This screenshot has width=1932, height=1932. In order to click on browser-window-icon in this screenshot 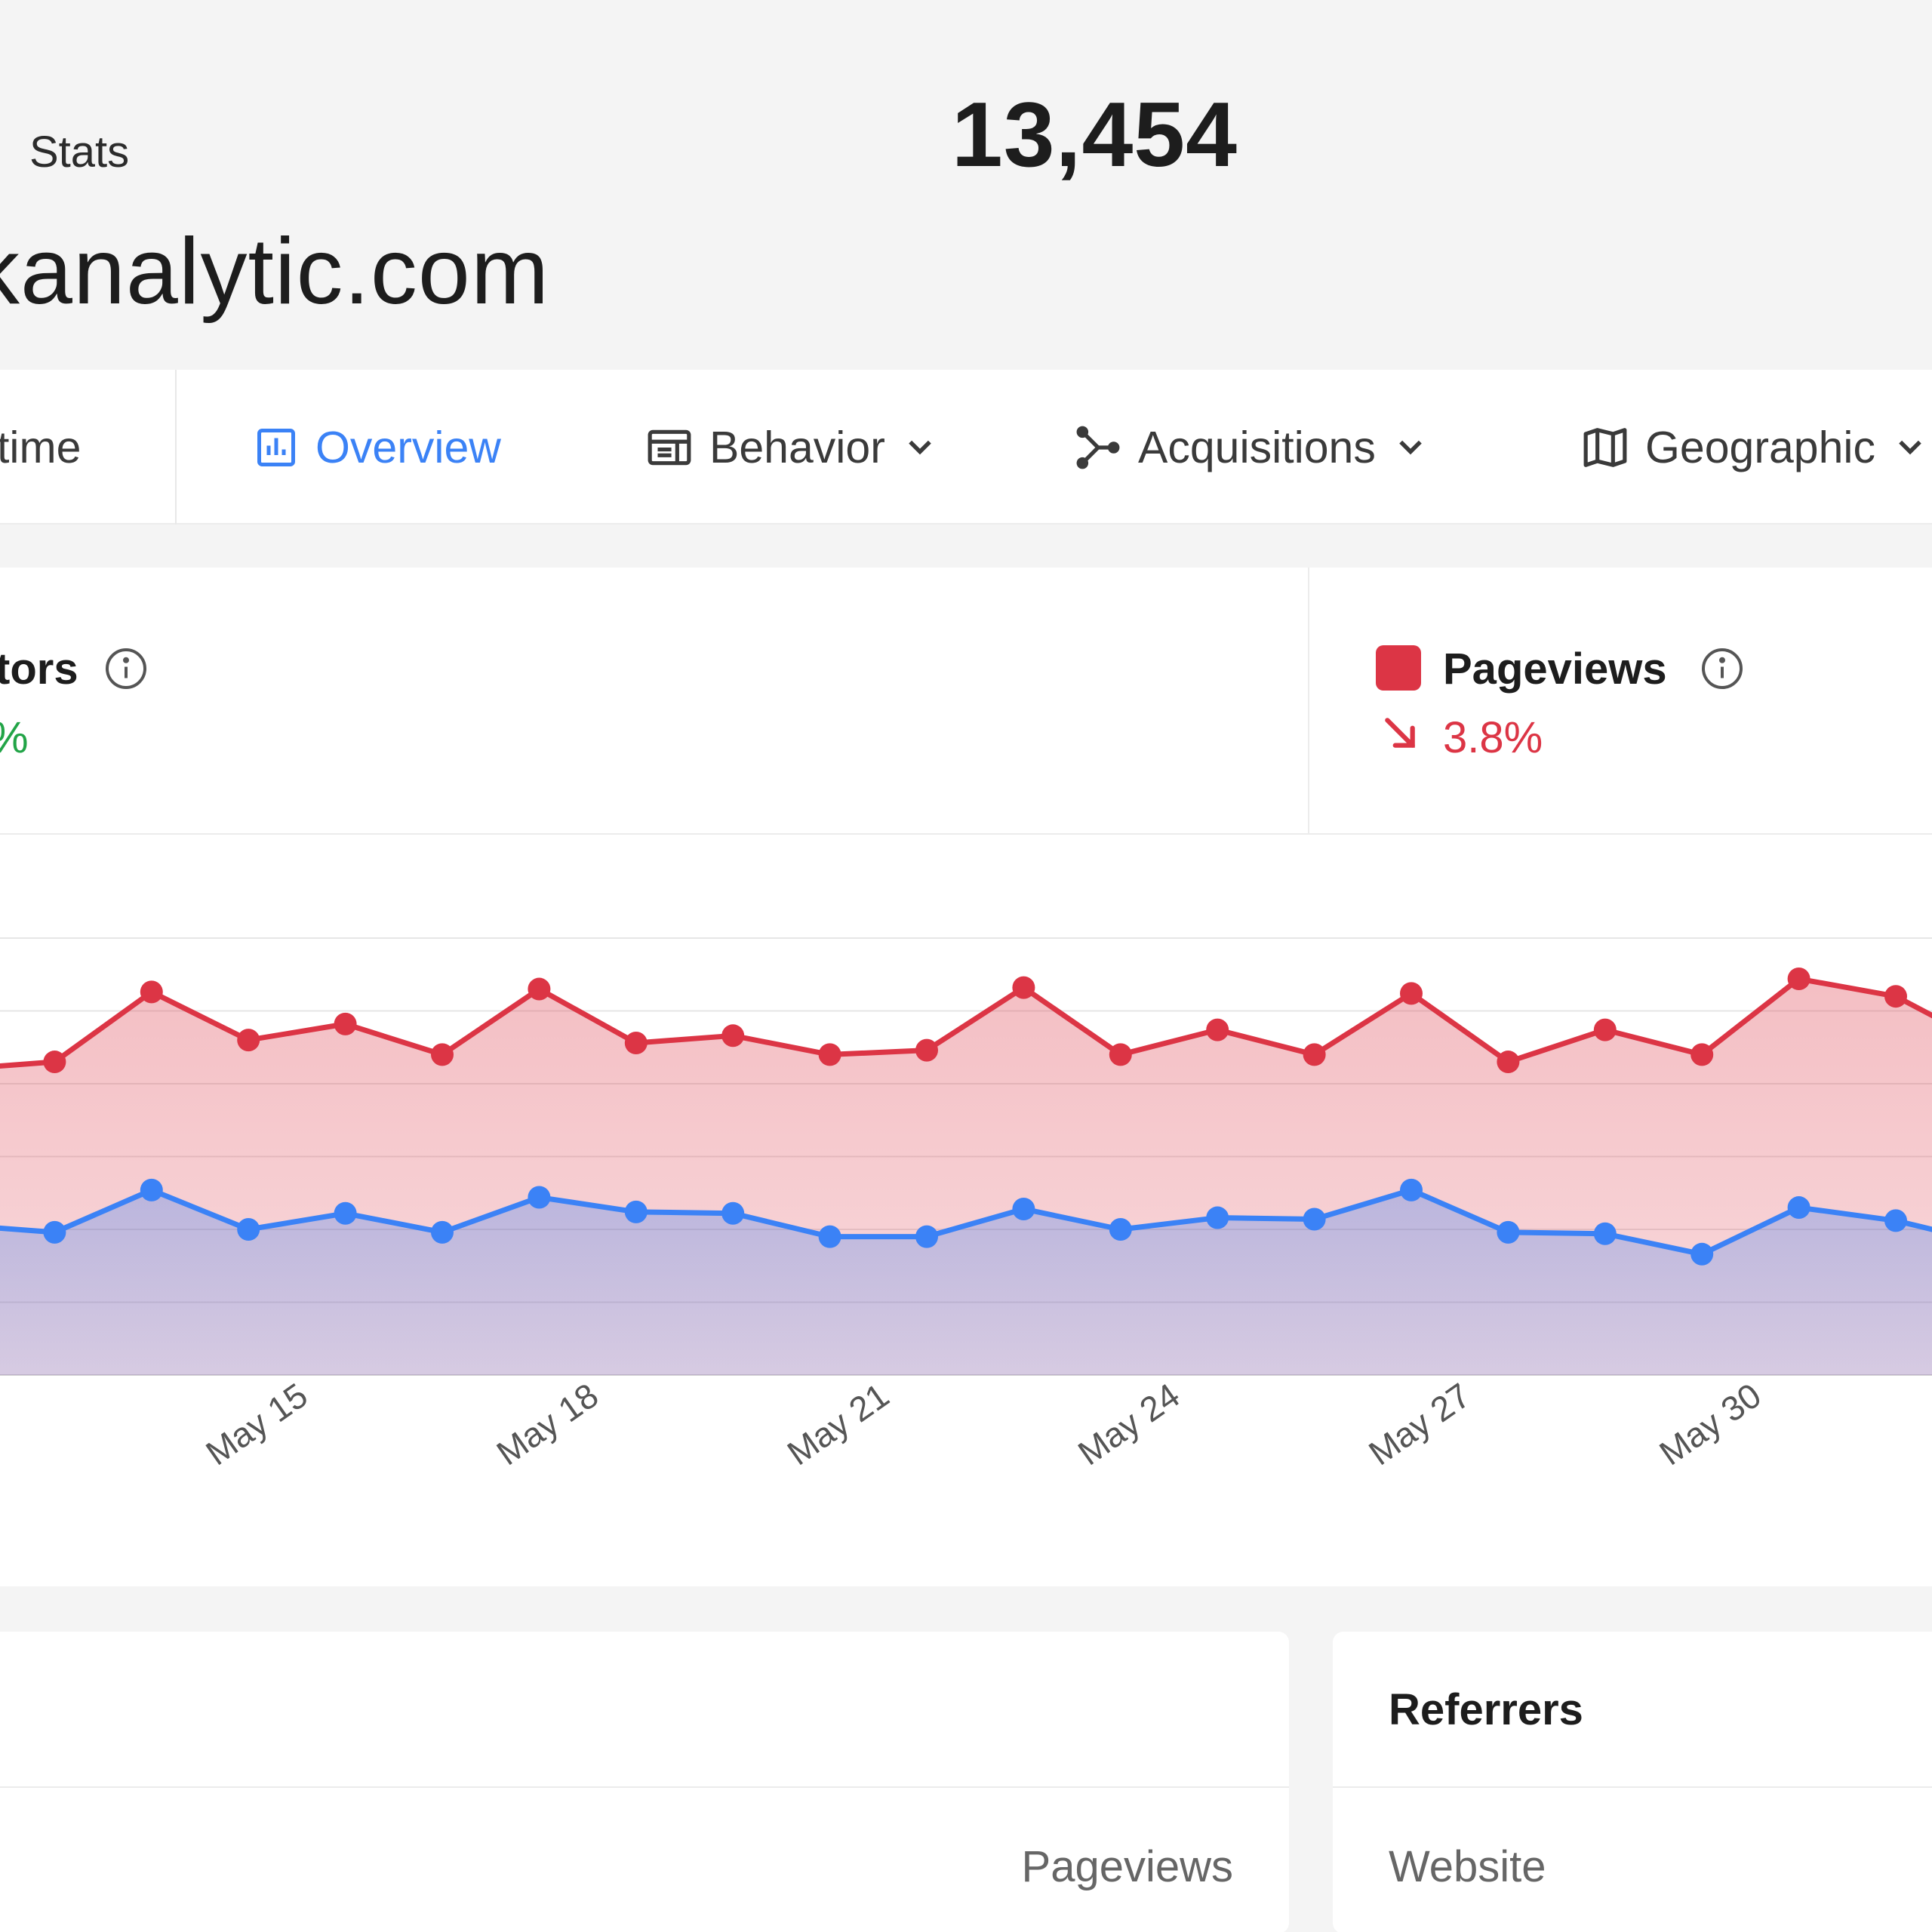, I will do `click(669, 447)`.